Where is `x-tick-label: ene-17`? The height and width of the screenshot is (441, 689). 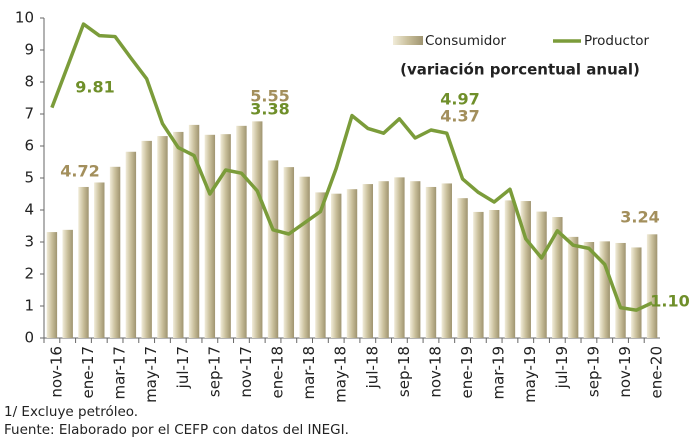 x-tick-label: ene-17 is located at coordinates (88, 372).